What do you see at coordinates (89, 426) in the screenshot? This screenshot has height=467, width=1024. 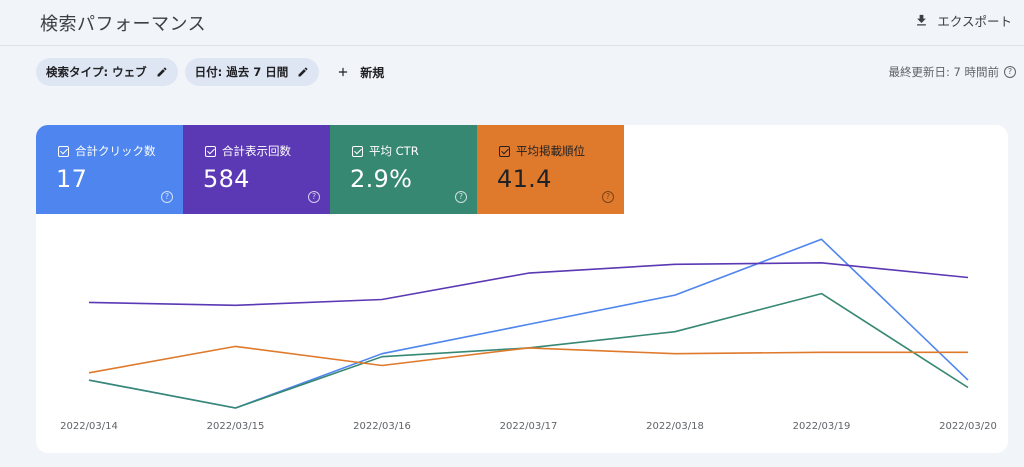 I see `x-tick-label: 2022/03/14` at bounding box center [89, 426].